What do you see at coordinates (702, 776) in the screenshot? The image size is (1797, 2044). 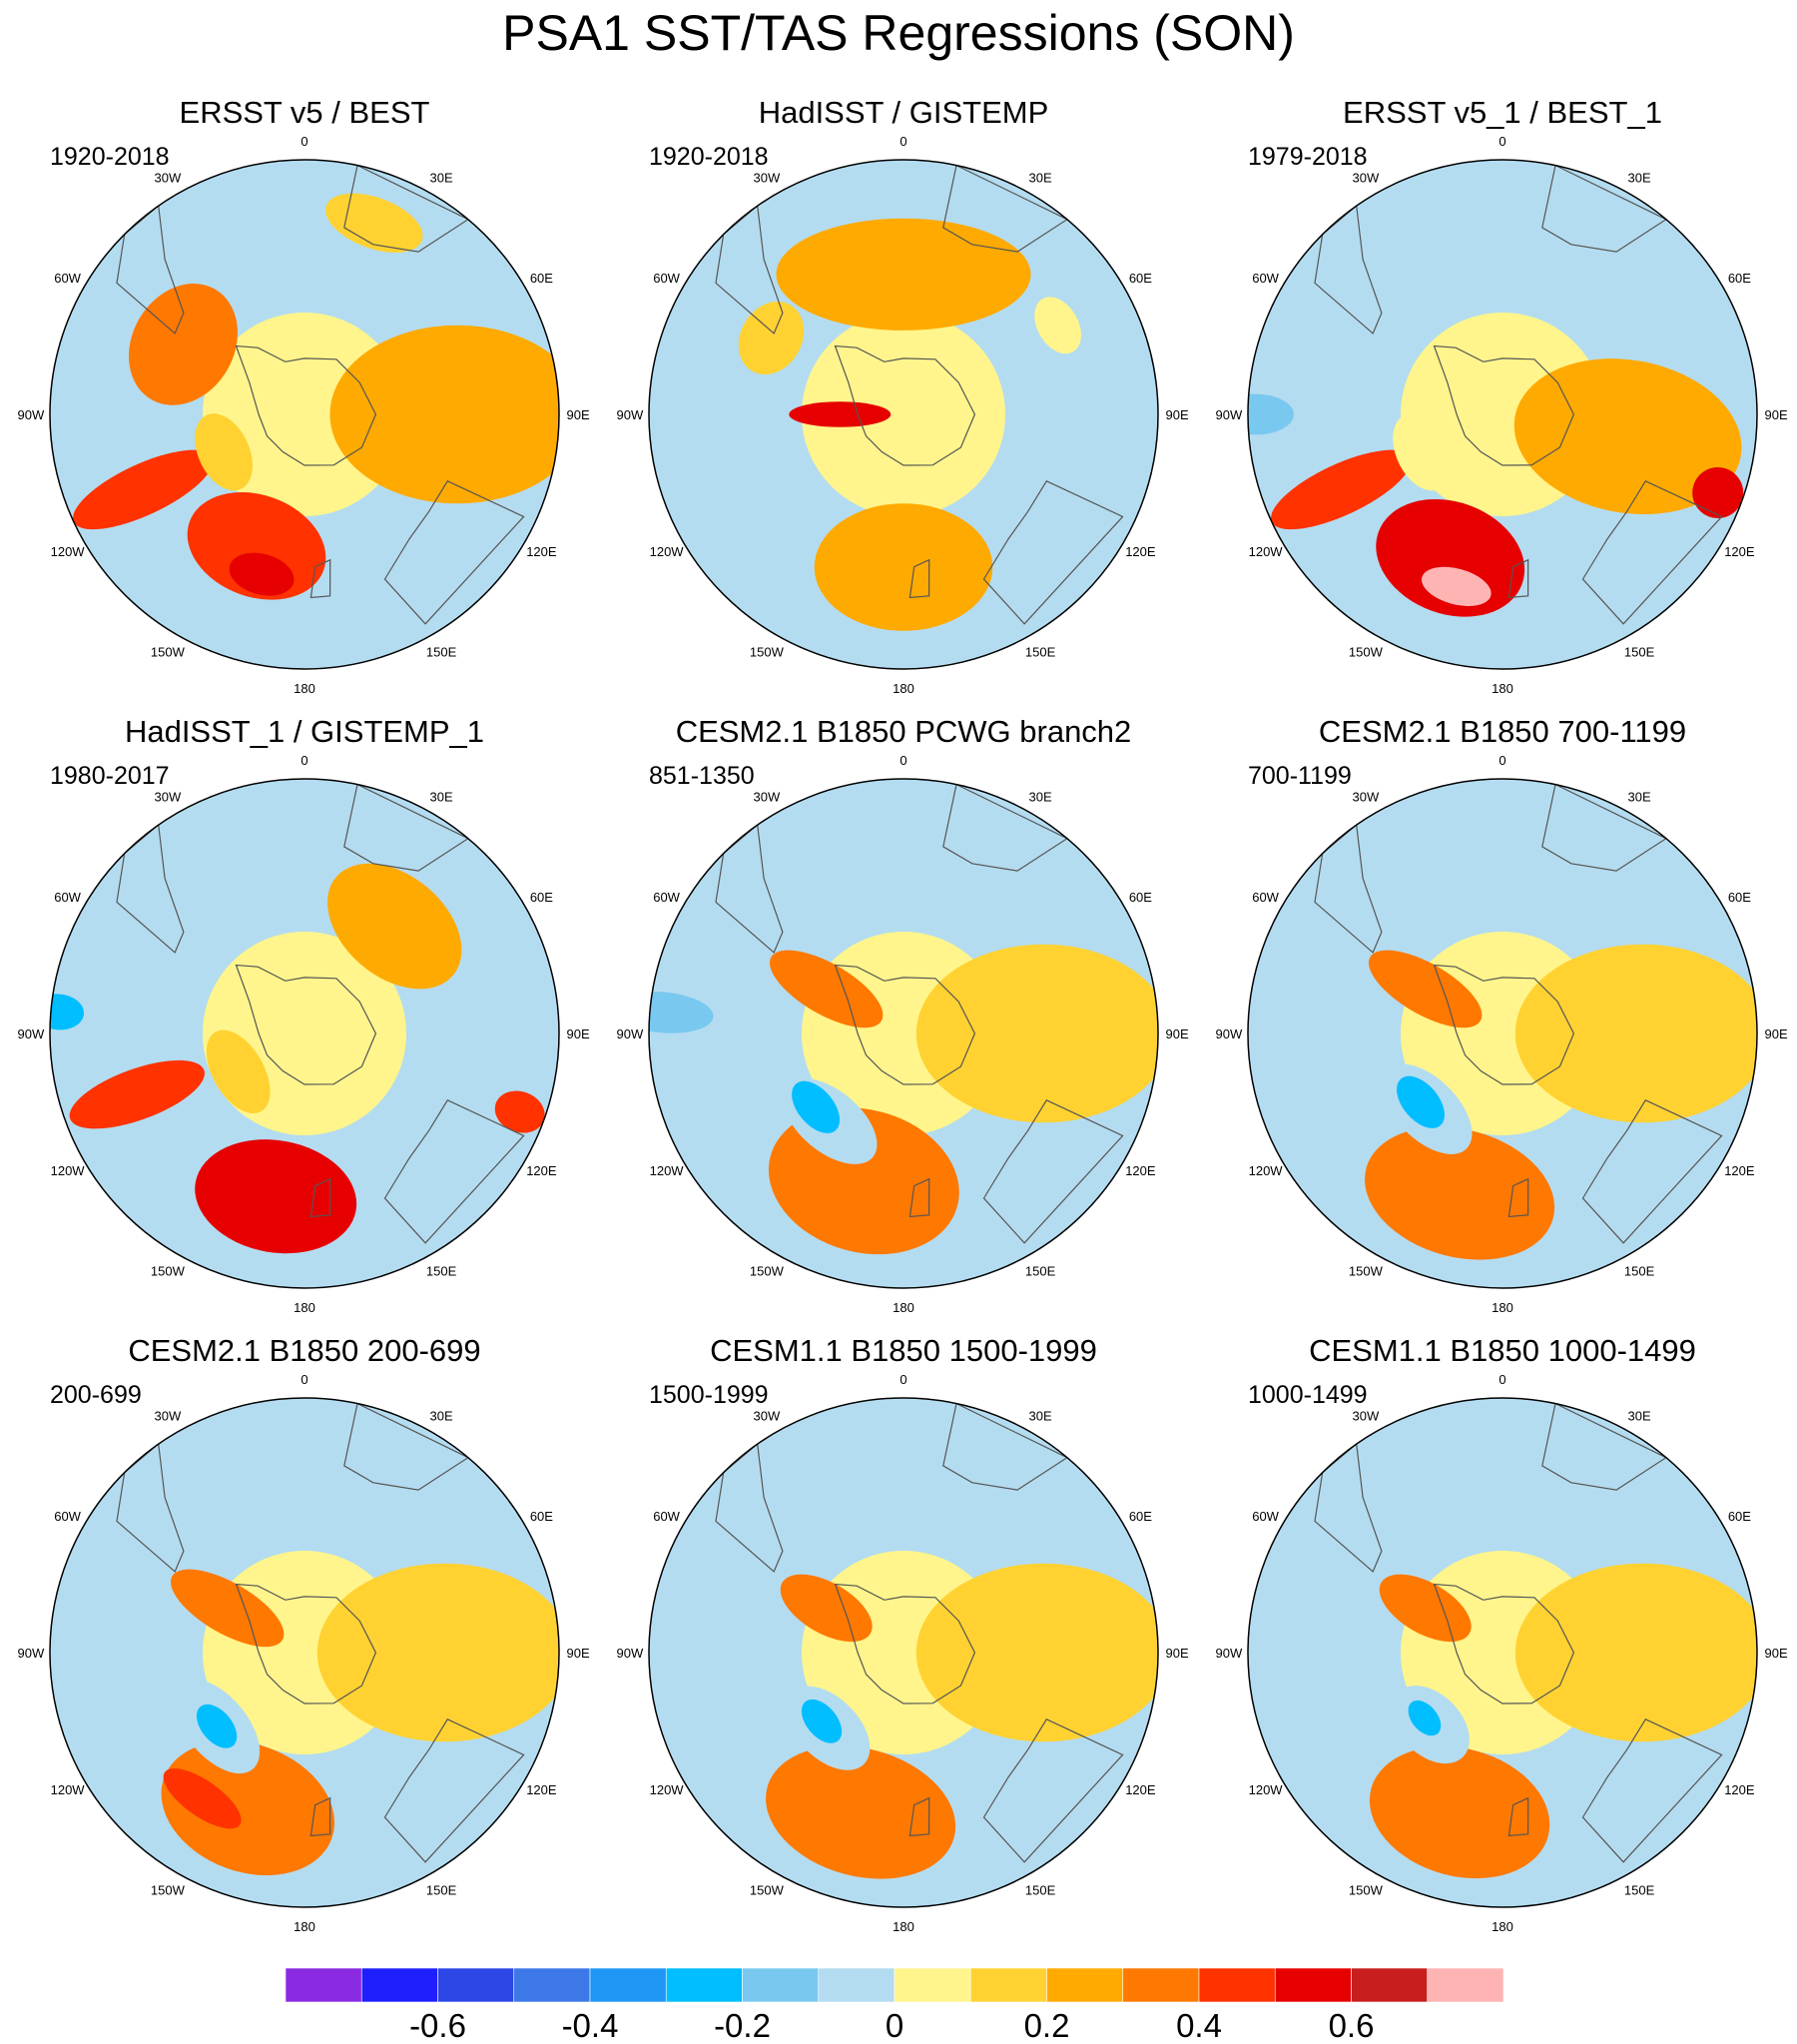 I see `panel-period: 851-1350` at bounding box center [702, 776].